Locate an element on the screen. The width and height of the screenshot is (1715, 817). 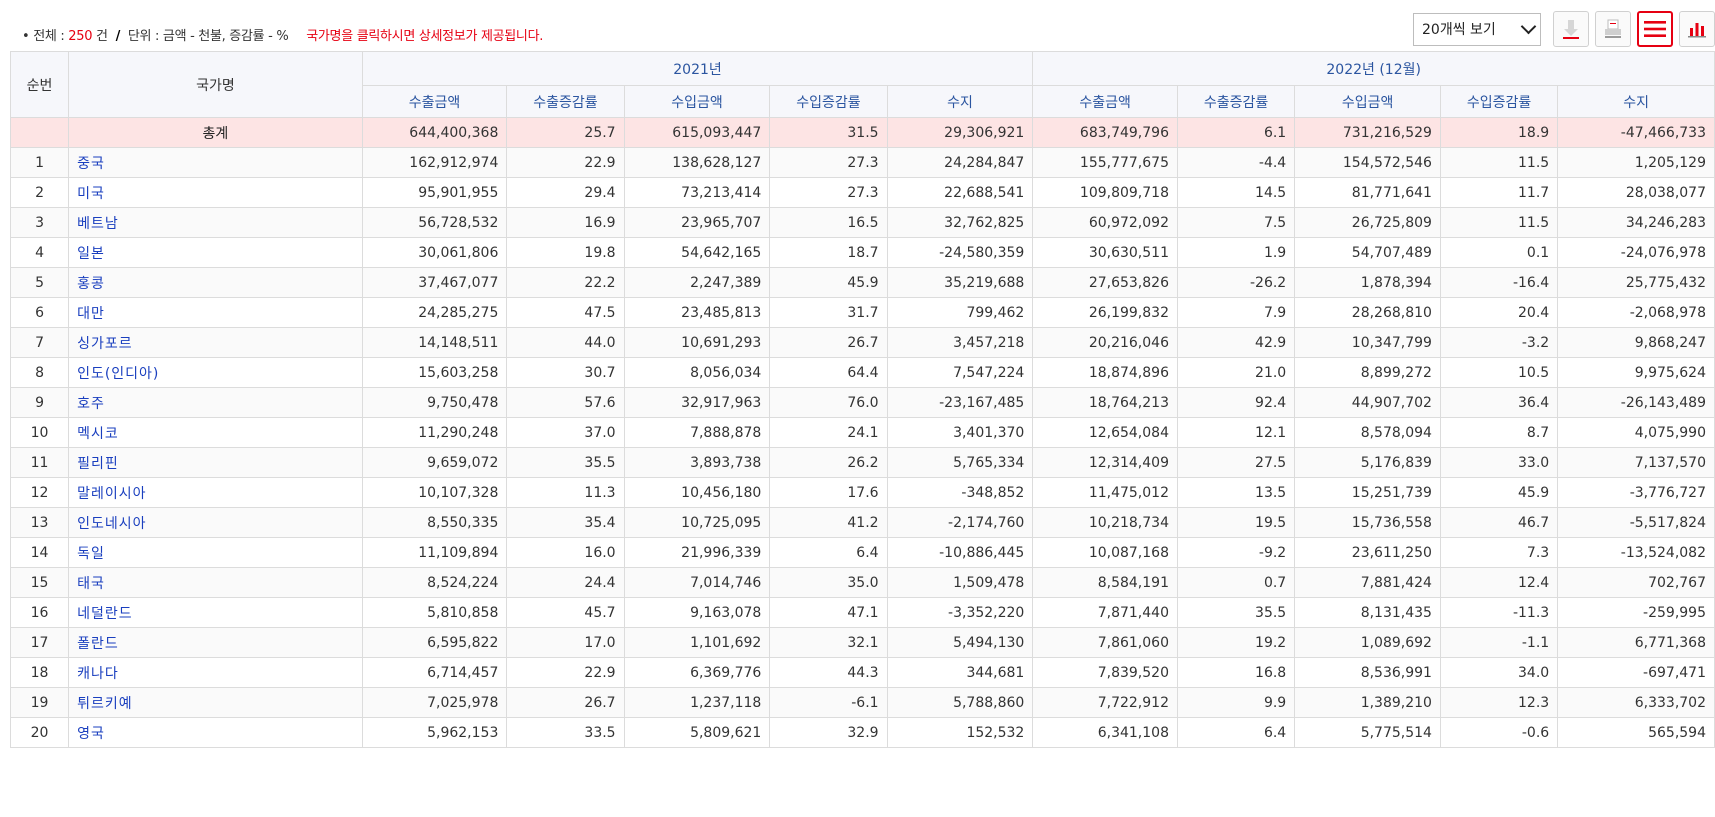
value-cell: 14.5 is located at coordinates (1236, 192).